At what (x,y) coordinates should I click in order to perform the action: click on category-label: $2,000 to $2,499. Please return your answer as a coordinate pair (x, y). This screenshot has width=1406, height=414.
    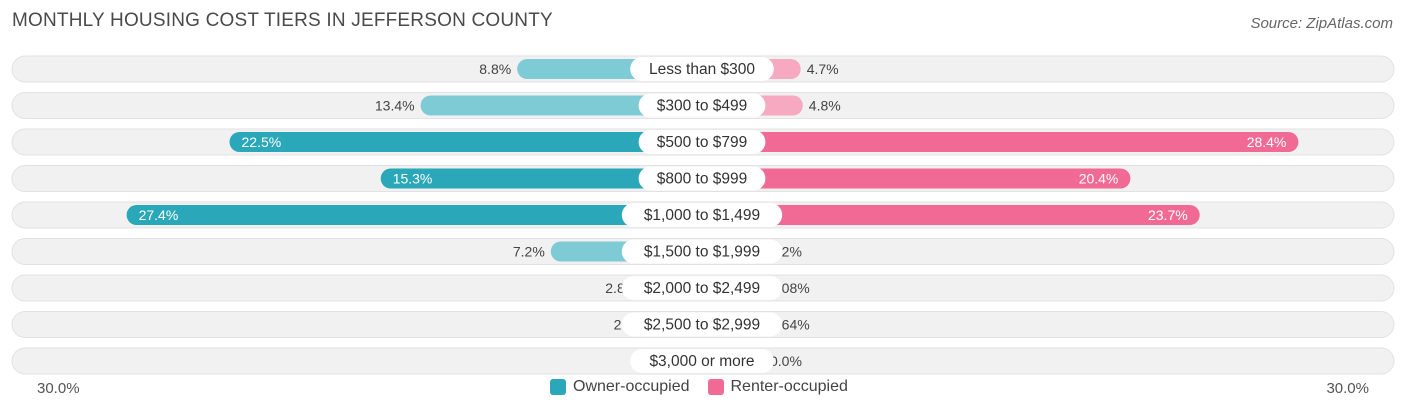
    Looking at the image, I should click on (702, 288).